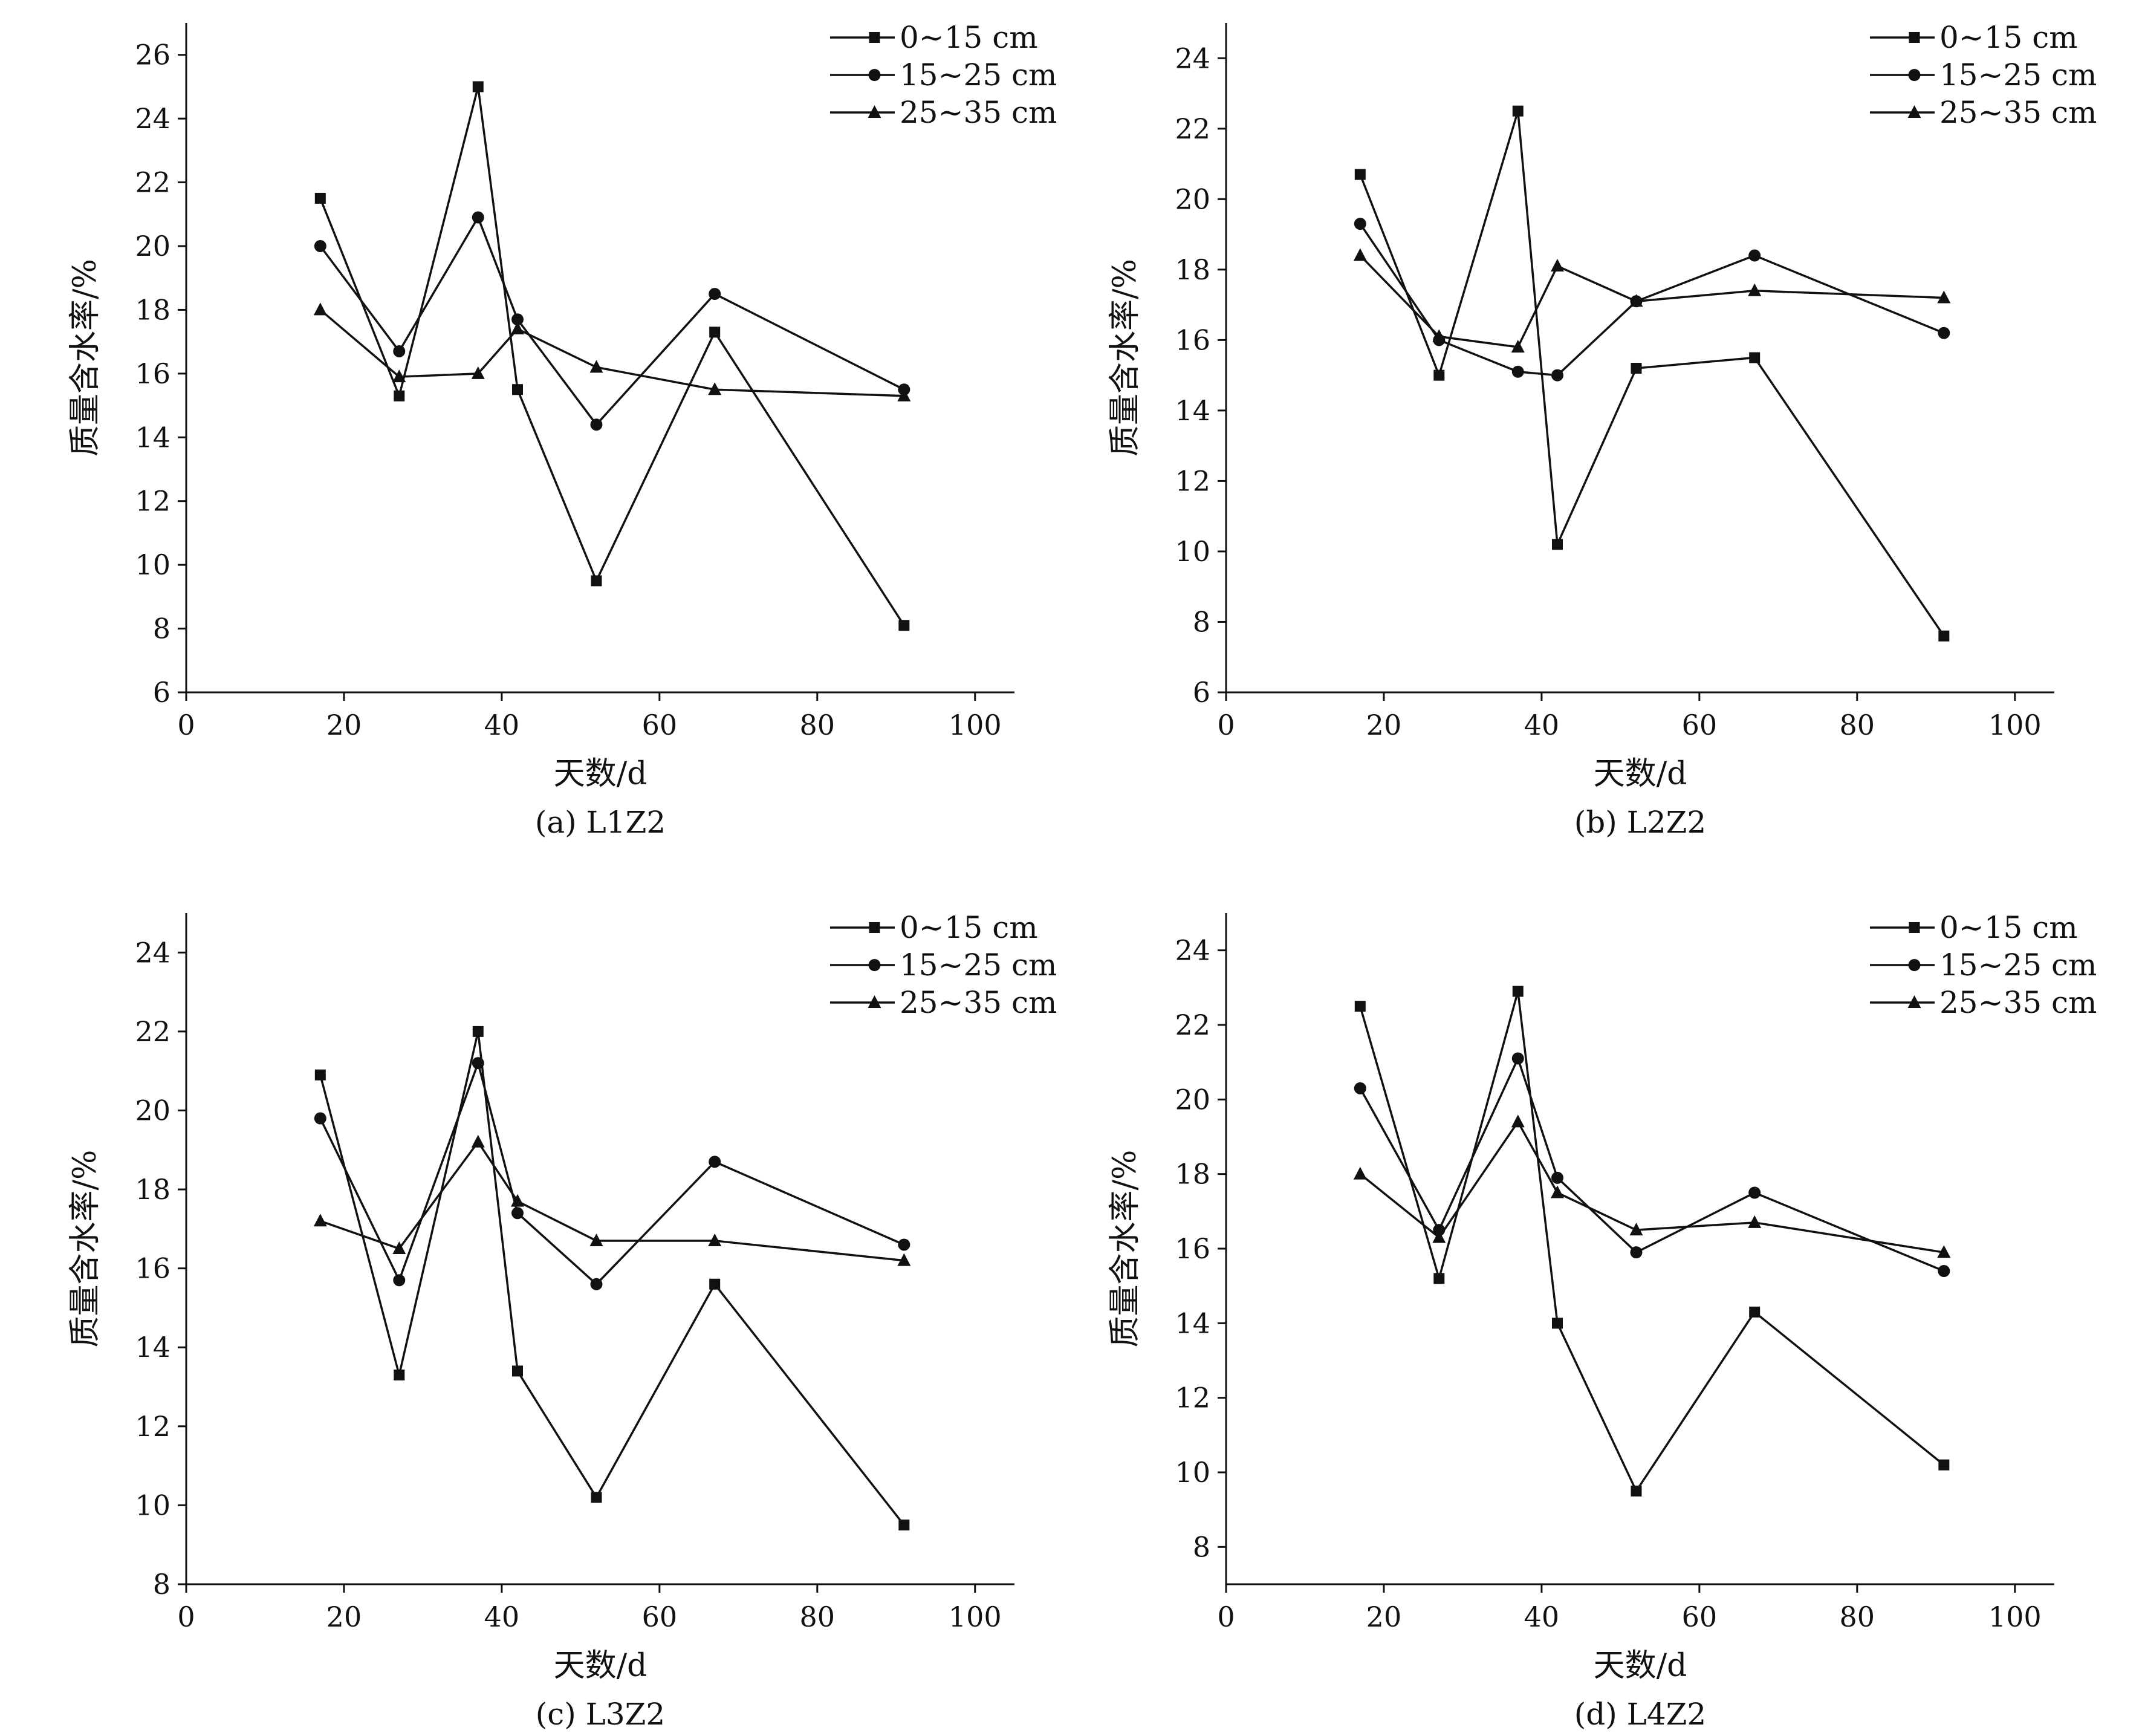 The width and height of the screenshot is (2142, 1736). Describe the element at coordinates (978, 75) in the screenshot. I see `legend-label: 15~25 cm` at that location.